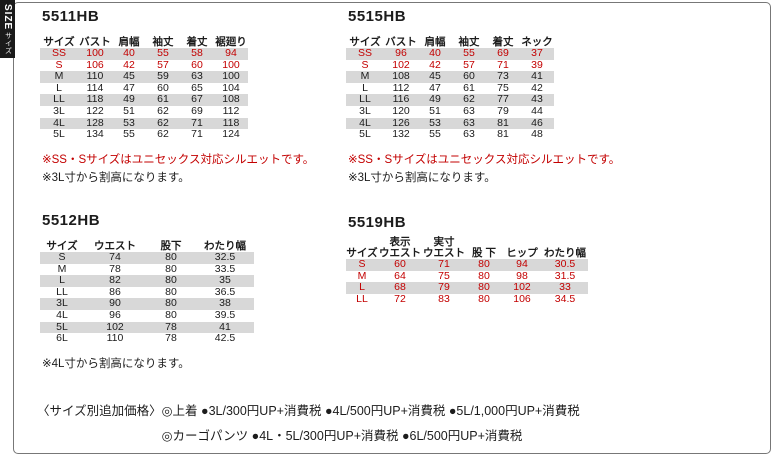 The image size is (775, 462). I want to click on table-notes: ※4L寸から割高になります。, so click(148, 364).